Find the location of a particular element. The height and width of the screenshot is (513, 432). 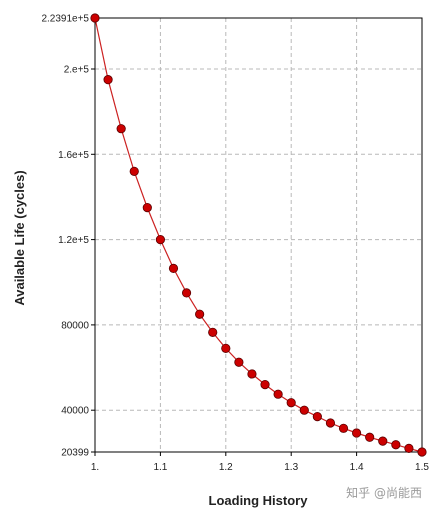

x-tick-label: 1.4 is located at coordinates (357, 467).